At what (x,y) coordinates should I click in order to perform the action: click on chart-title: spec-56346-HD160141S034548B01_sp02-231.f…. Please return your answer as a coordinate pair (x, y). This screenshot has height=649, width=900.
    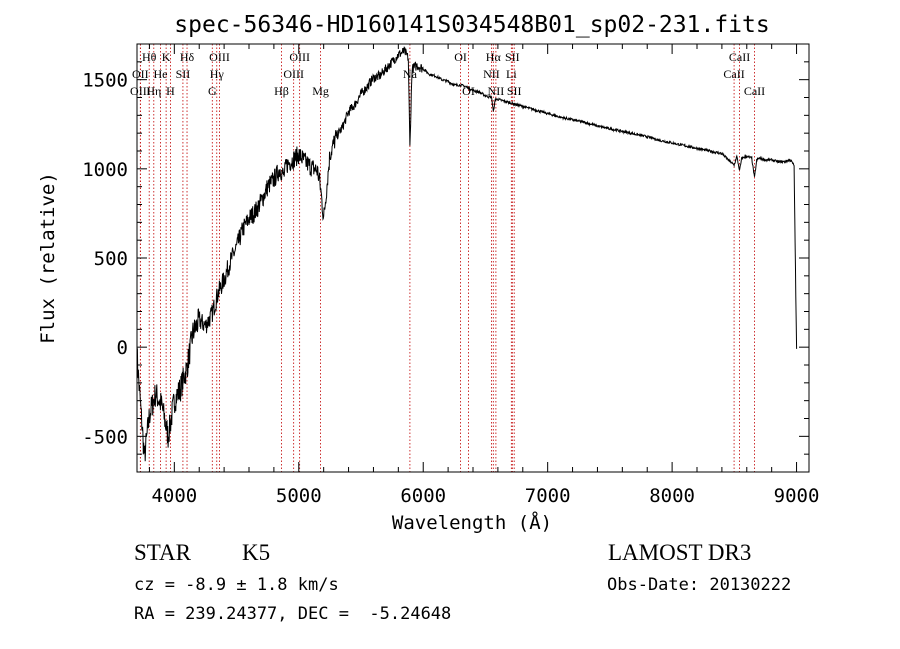
    Looking at the image, I should click on (471, 25).